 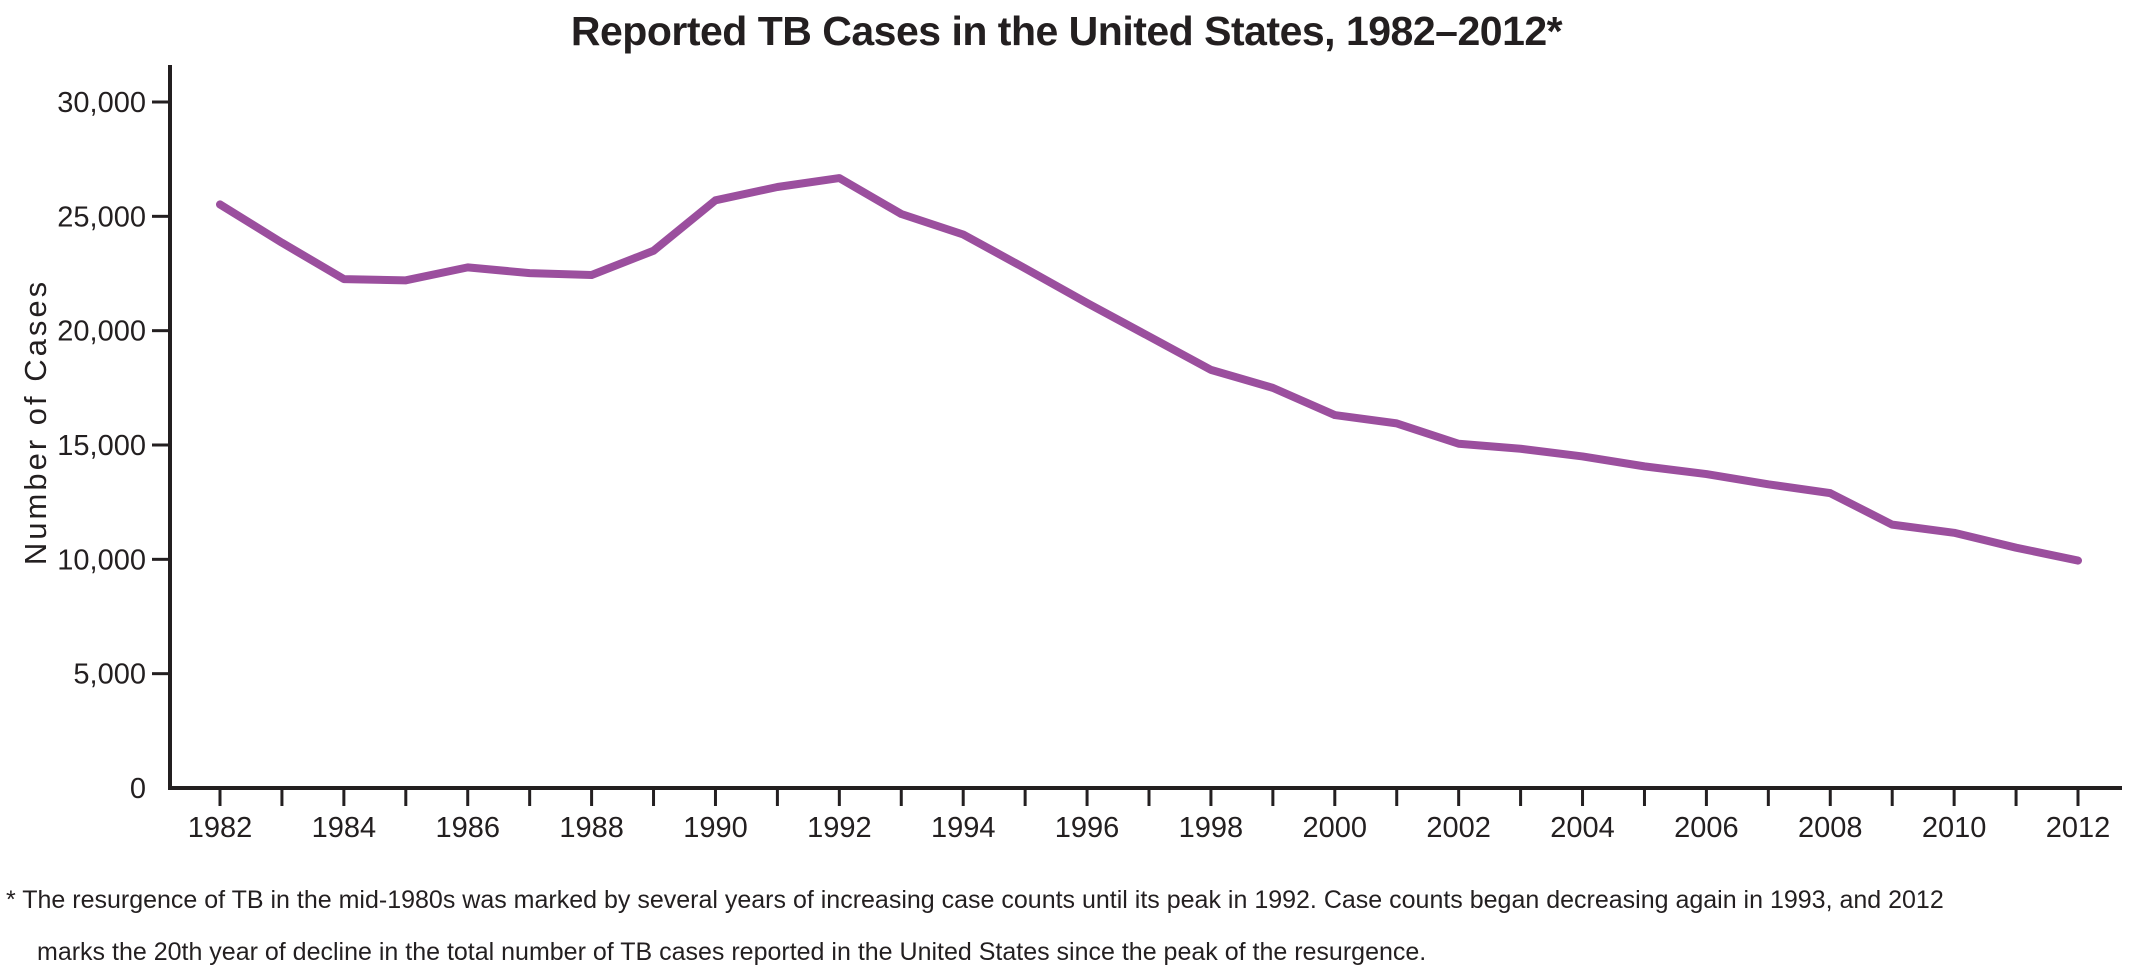 I want to click on x-tick-label: 2006, so click(x=1706, y=828).